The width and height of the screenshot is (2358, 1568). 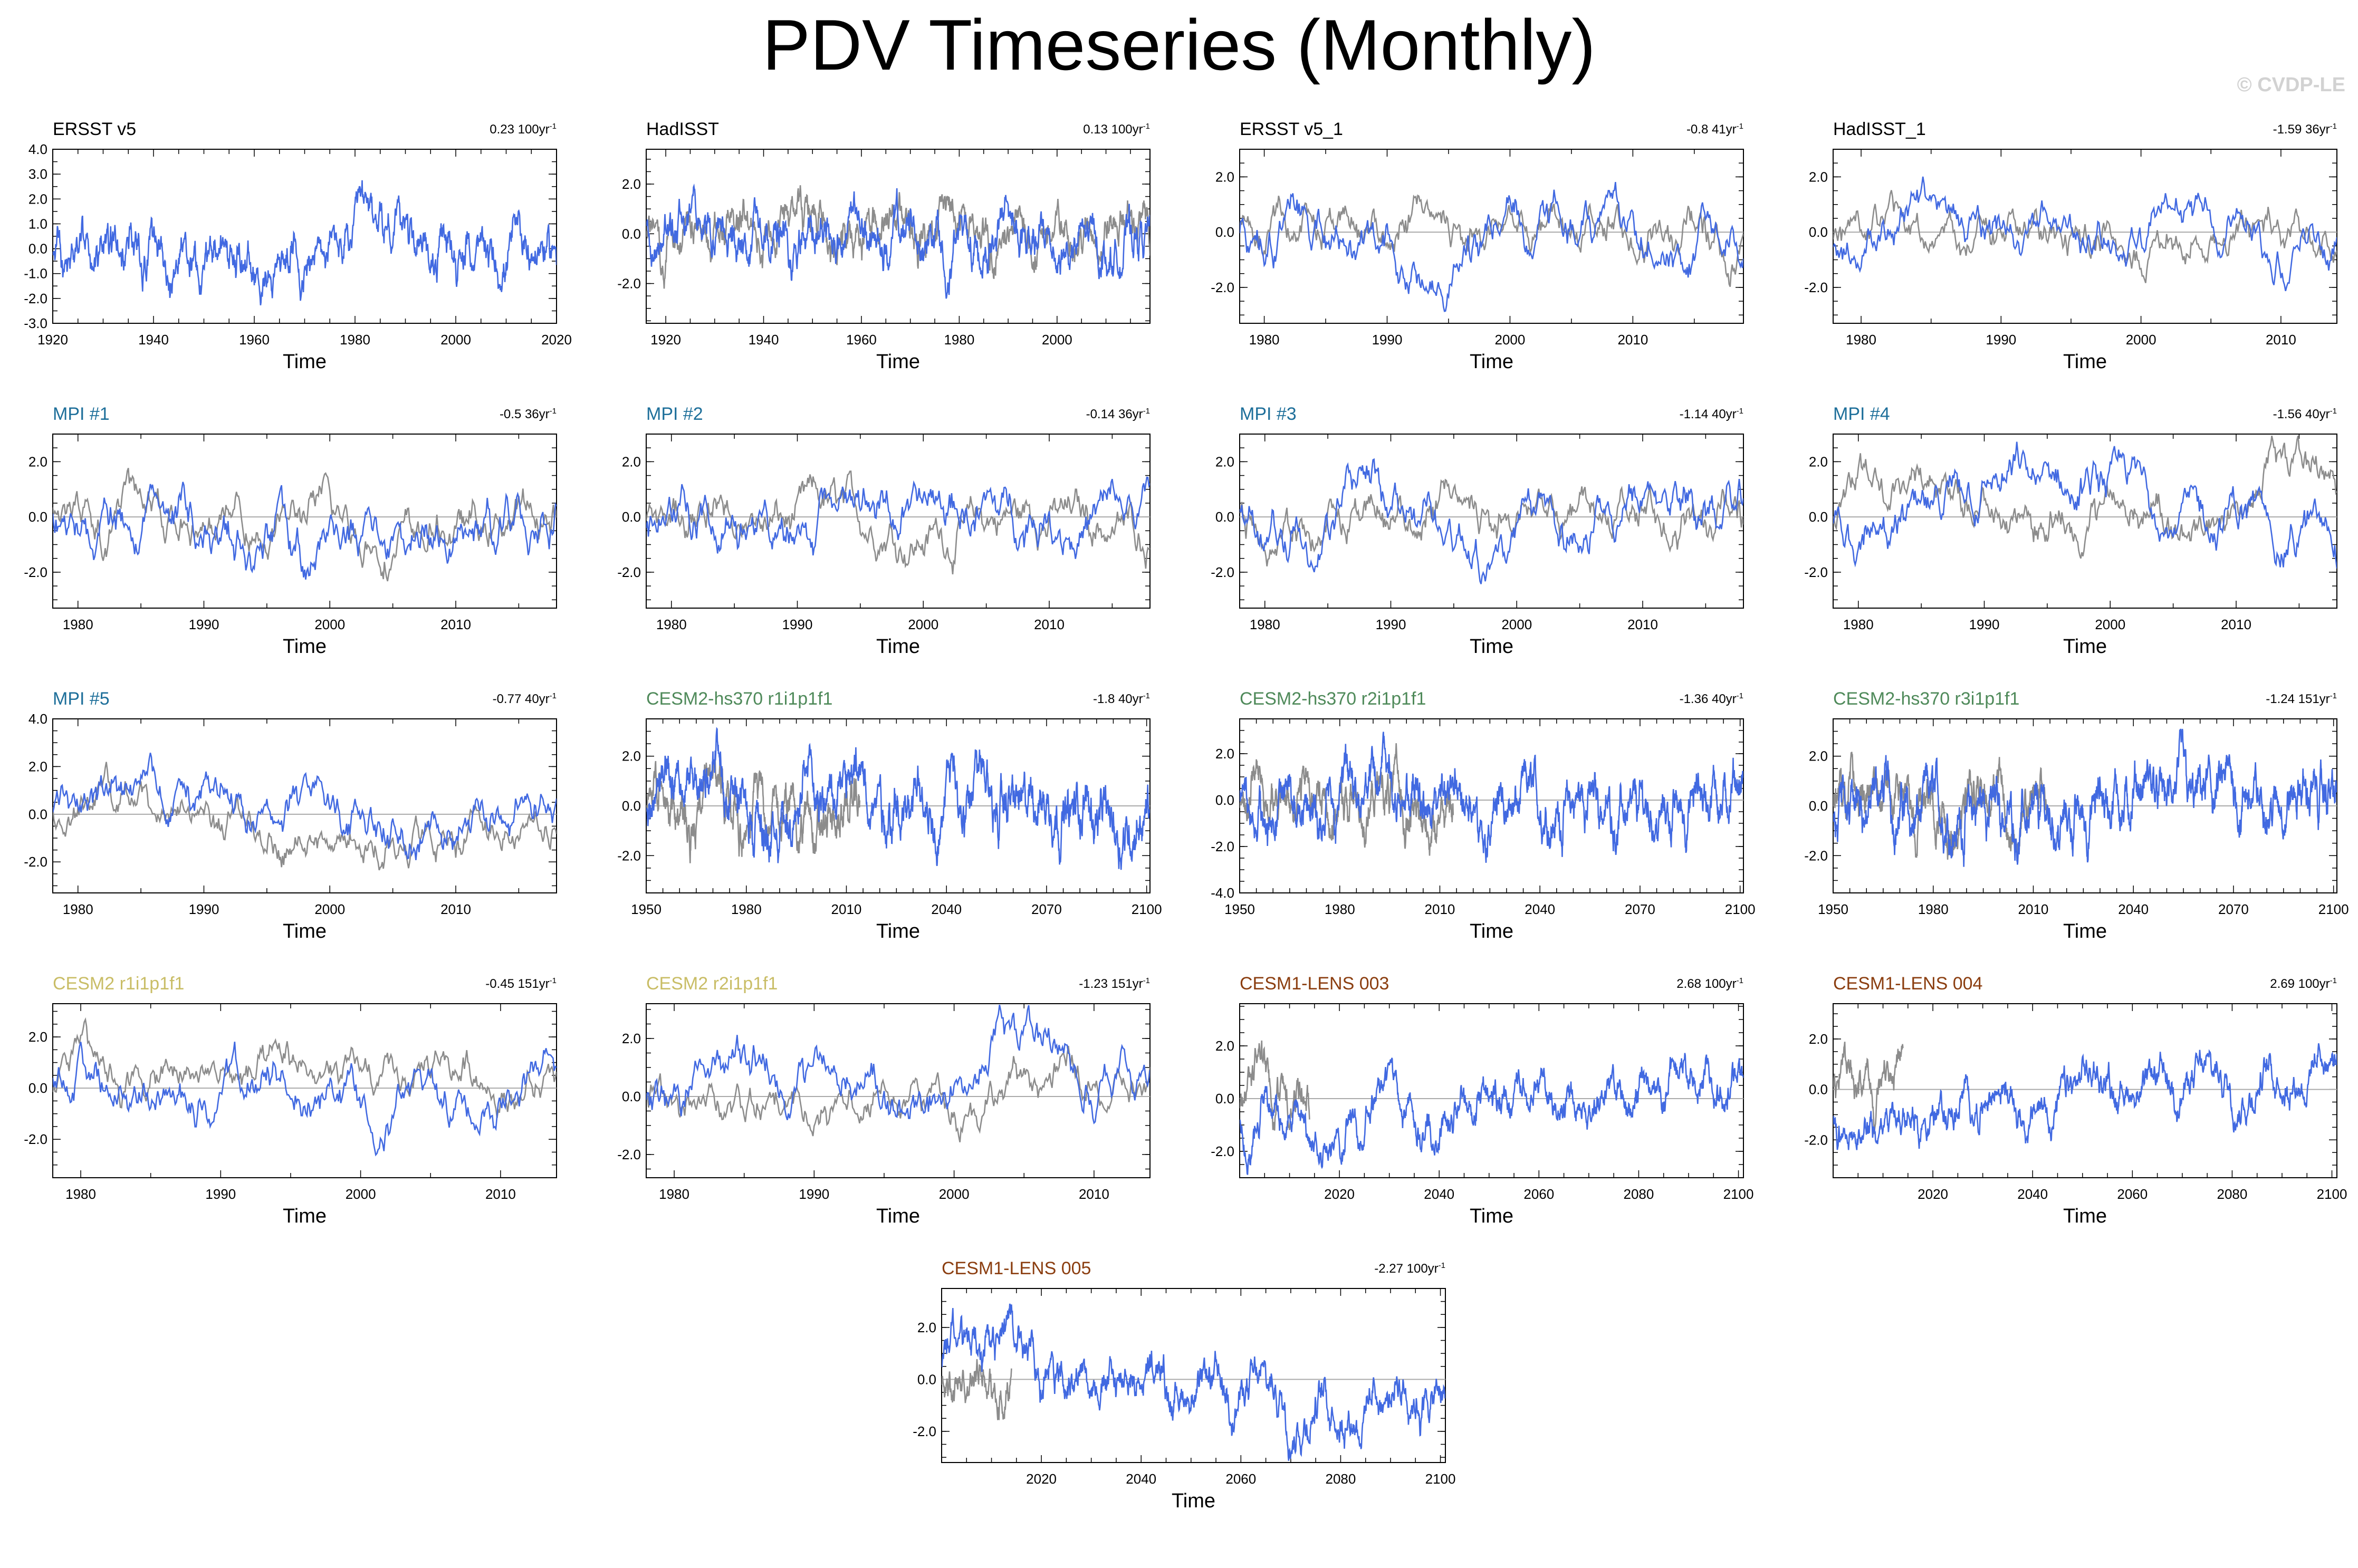 I want to click on trend-value: -1.8 40yr, so click(x=1117, y=699).